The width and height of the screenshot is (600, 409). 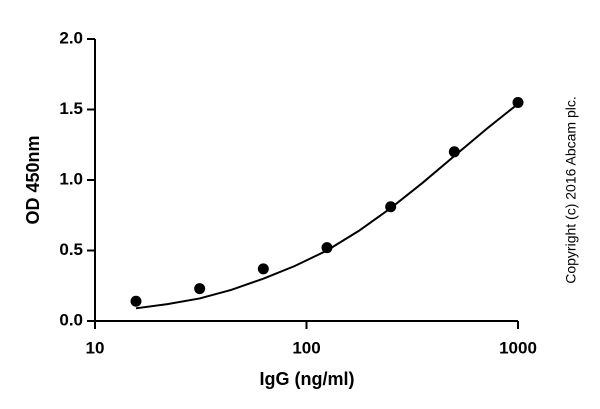 What do you see at coordinates (518, 347) in the screenshot?
I see `x-tick-label: 1000` at bounding box center [518, 347].